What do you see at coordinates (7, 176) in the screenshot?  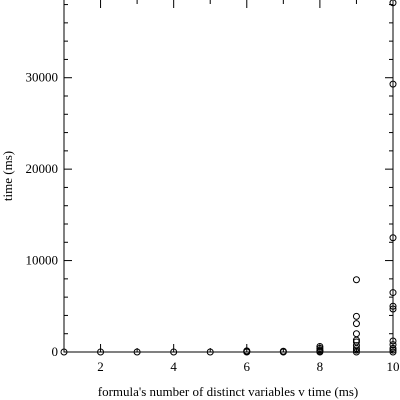 I see `y-axis-title: time (ms)` at bounding box center [7, 176].